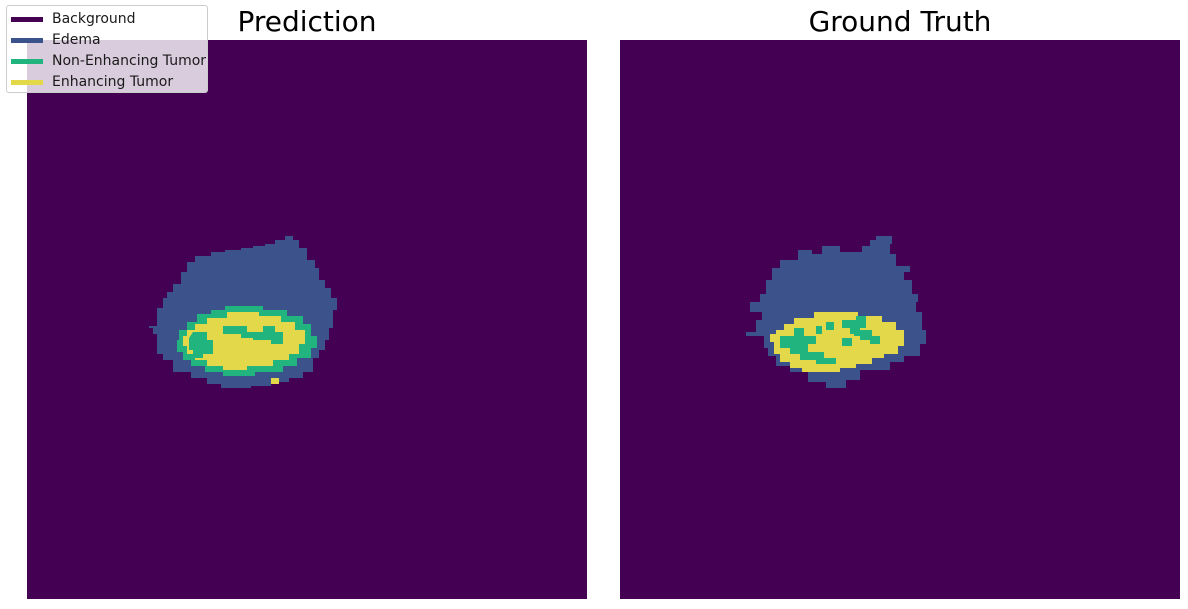 The width and height of the screenshot is (1188, 609). I want to click on legend-swatch-background, so click(27, 19).